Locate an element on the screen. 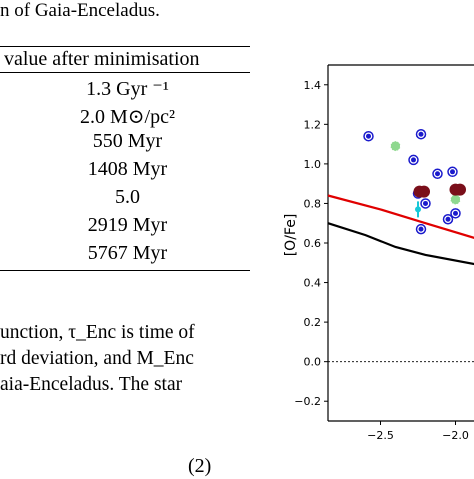  table-row: 5767 Myr is located at coordinates (127, 253).